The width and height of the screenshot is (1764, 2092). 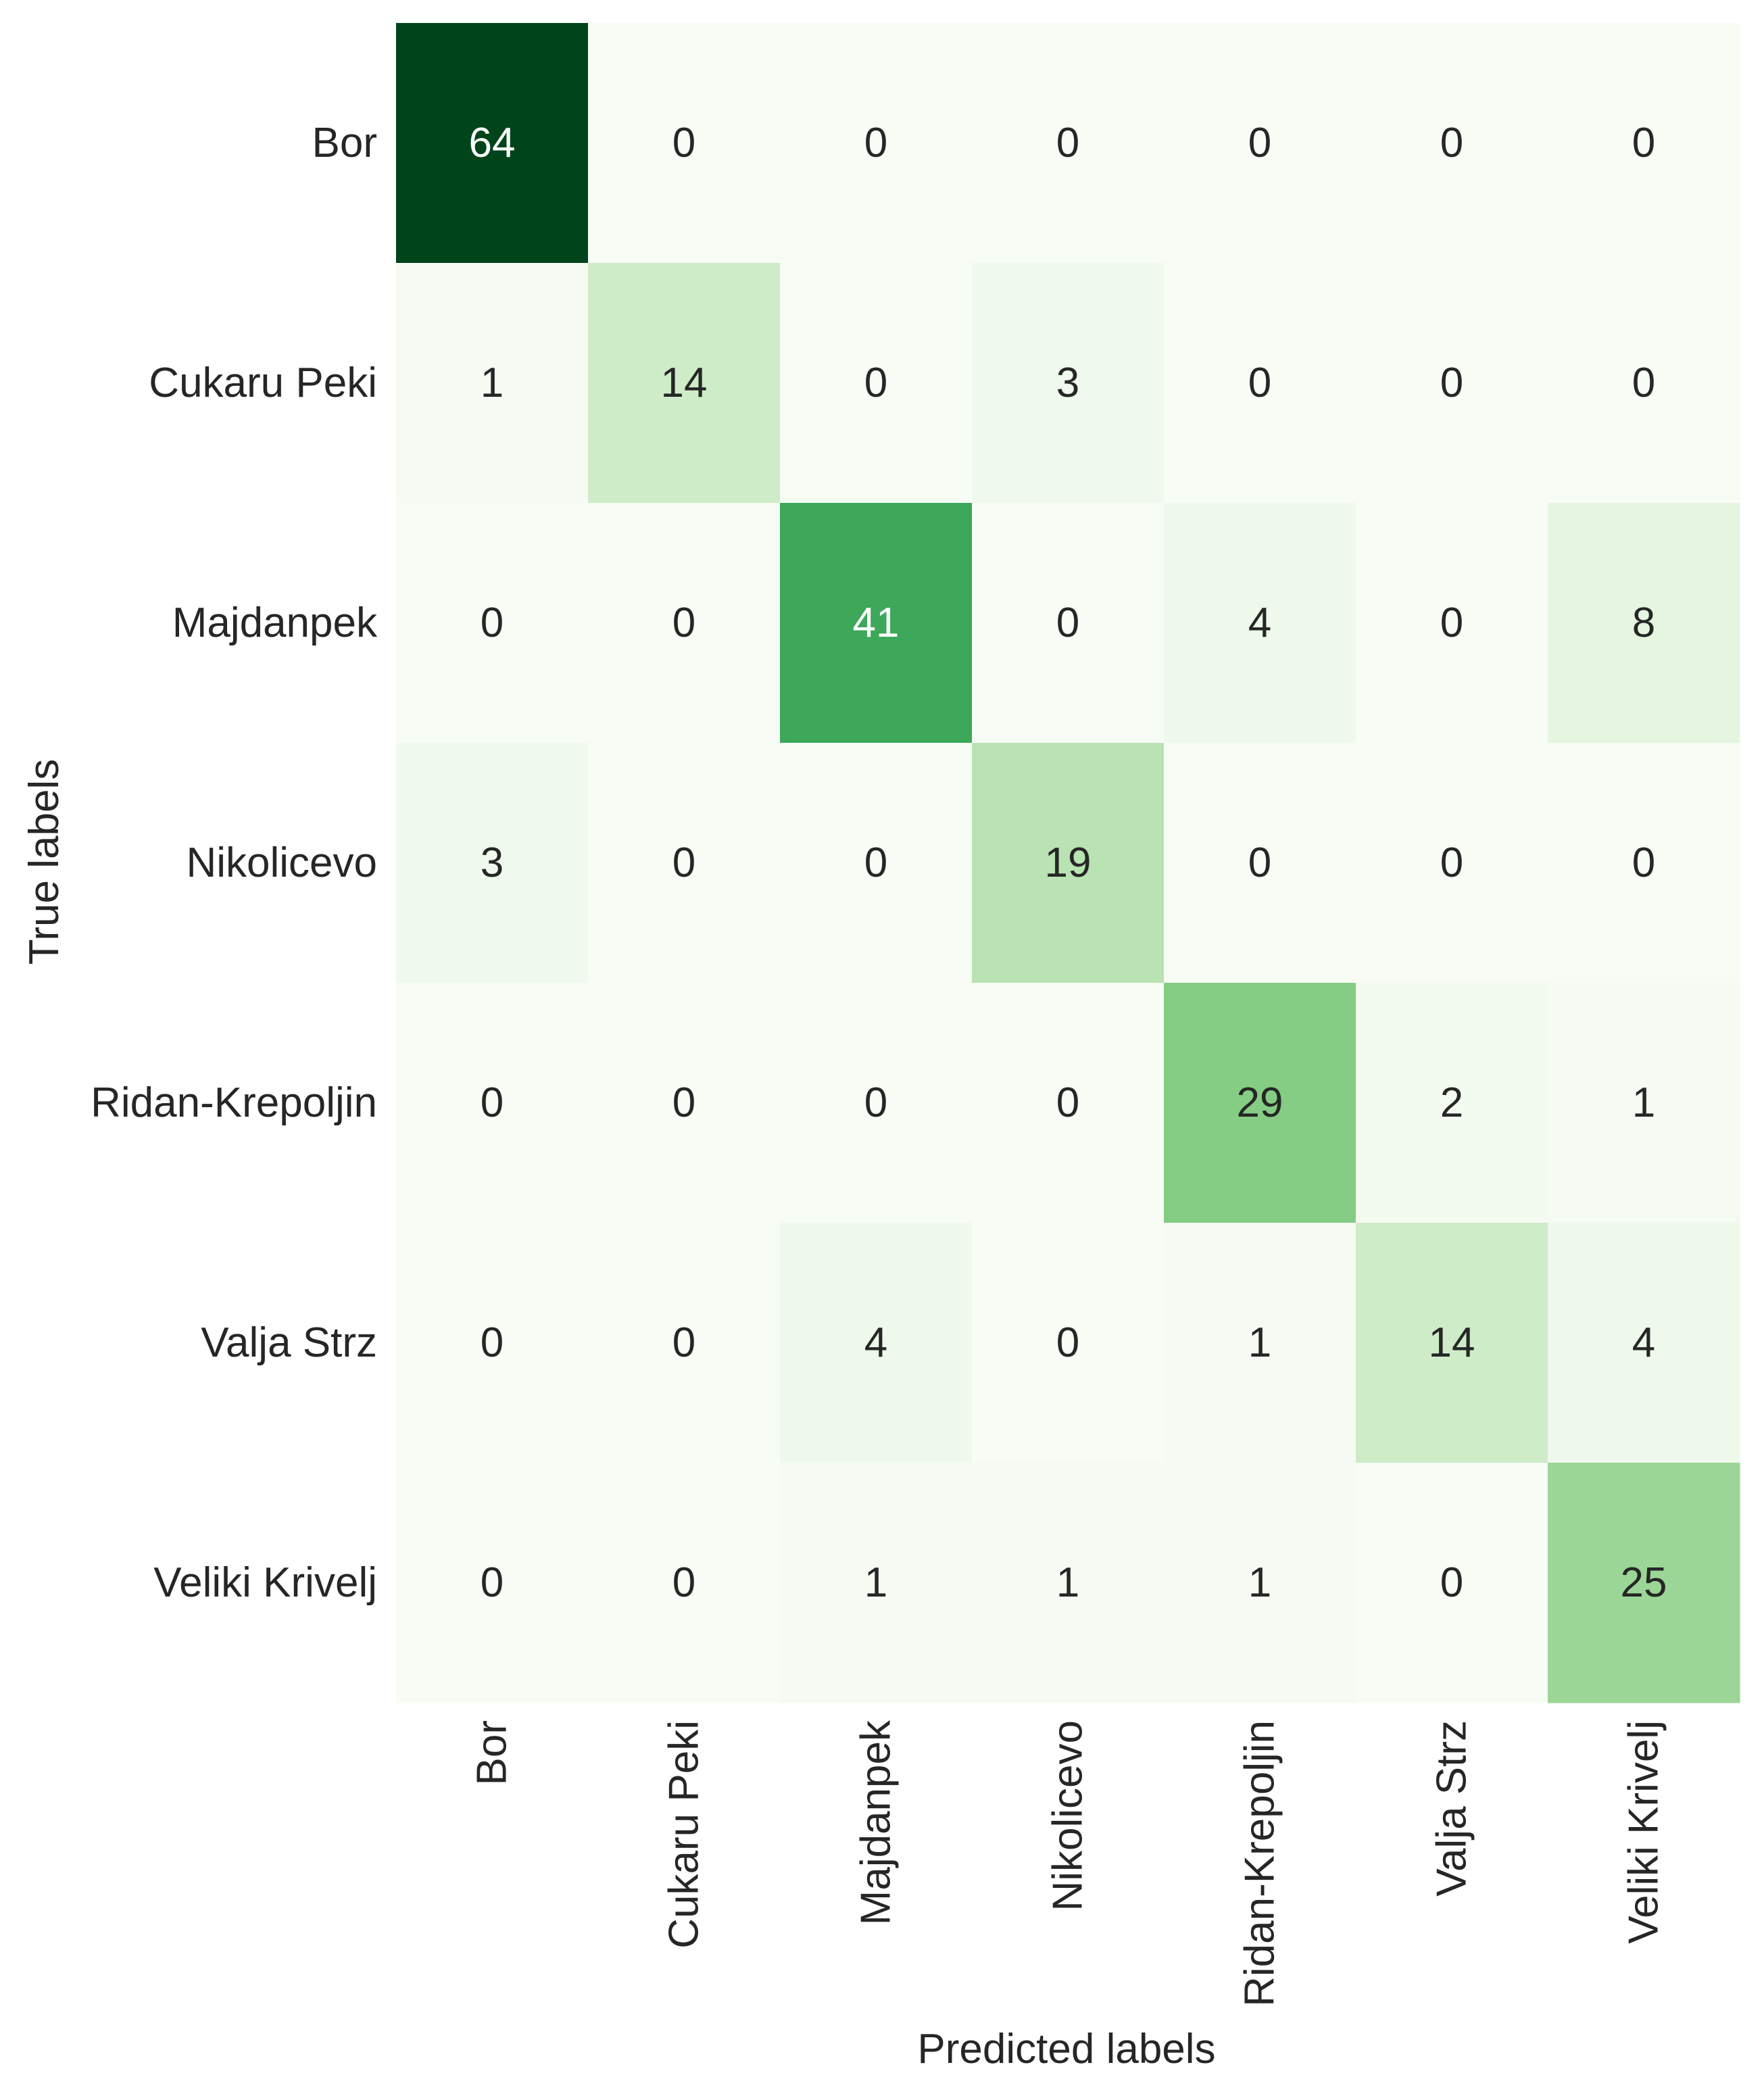 I want to click on heatmap-cell-value: 19, so click(x=1068, y=863).